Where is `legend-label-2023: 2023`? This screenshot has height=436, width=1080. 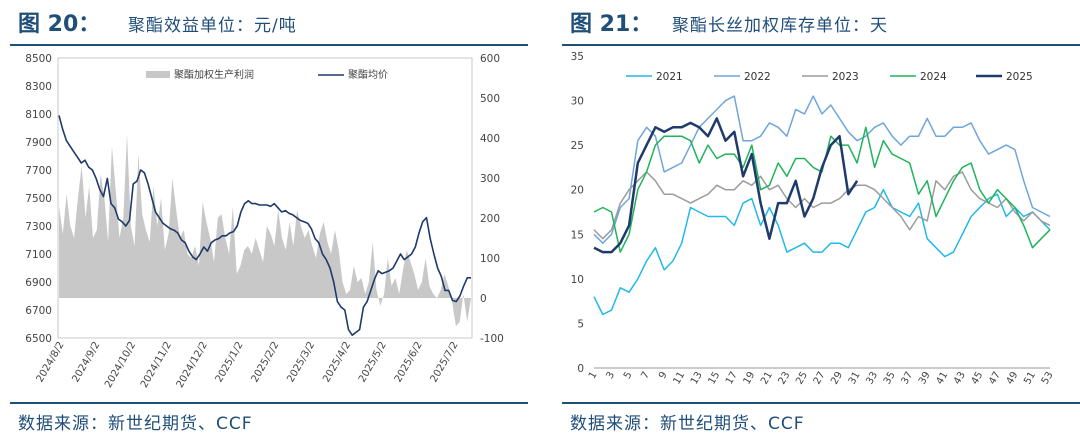 legend-label-2023: 2023 is located at coordinates (845, 77).